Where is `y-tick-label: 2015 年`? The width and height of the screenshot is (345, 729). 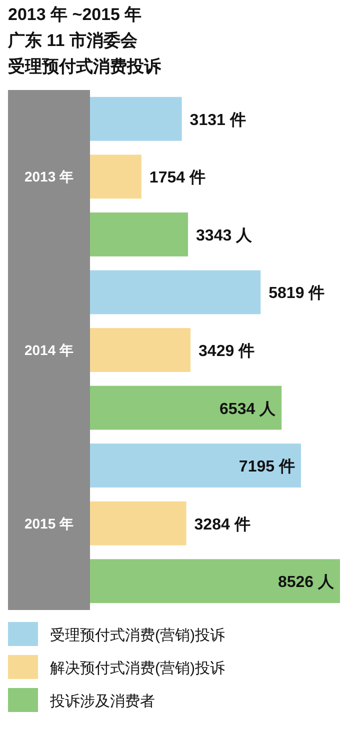
y-tick-label: 2015 年 is located at coordinates (49, 523).